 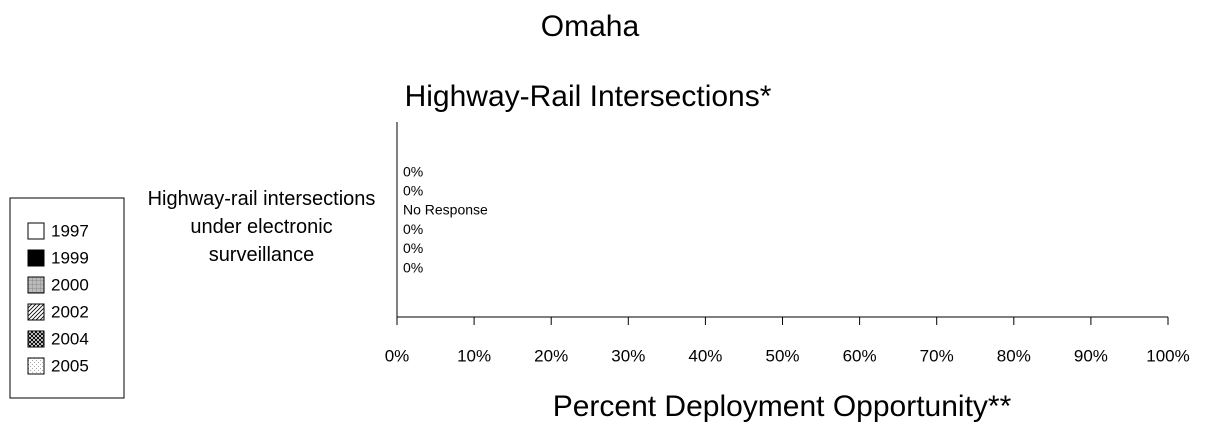 What do you see at coordinates (397, 355) in the screenshot?
I see `x-tick-label: 0%` at bounding box center [397, 355].